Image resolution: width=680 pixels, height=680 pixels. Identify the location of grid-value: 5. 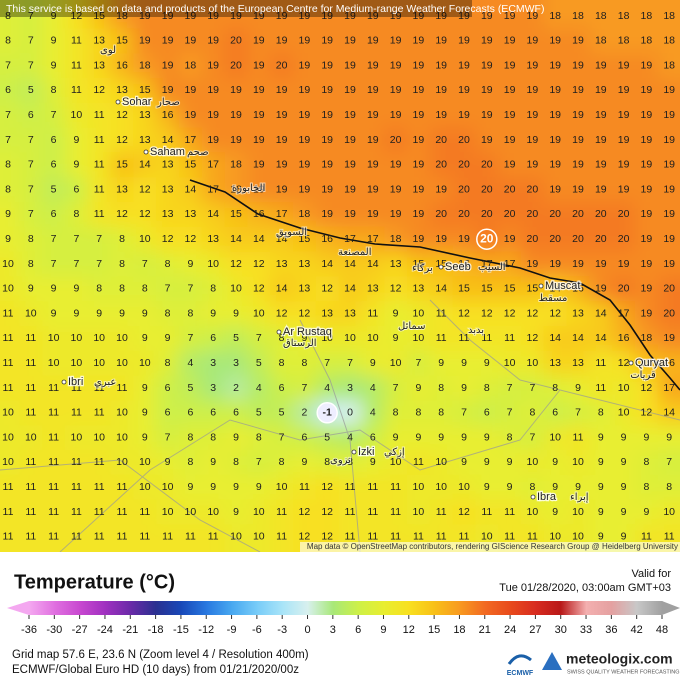
(31, 90).